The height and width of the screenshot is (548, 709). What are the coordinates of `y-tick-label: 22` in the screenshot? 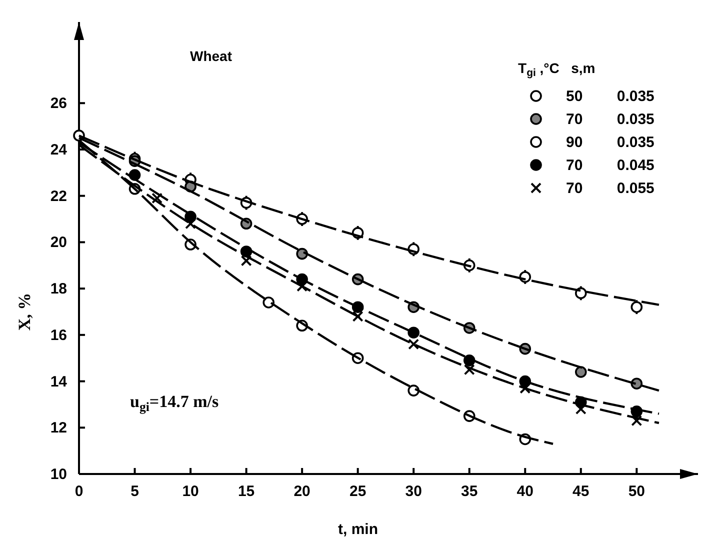 It's located at (58, 196).